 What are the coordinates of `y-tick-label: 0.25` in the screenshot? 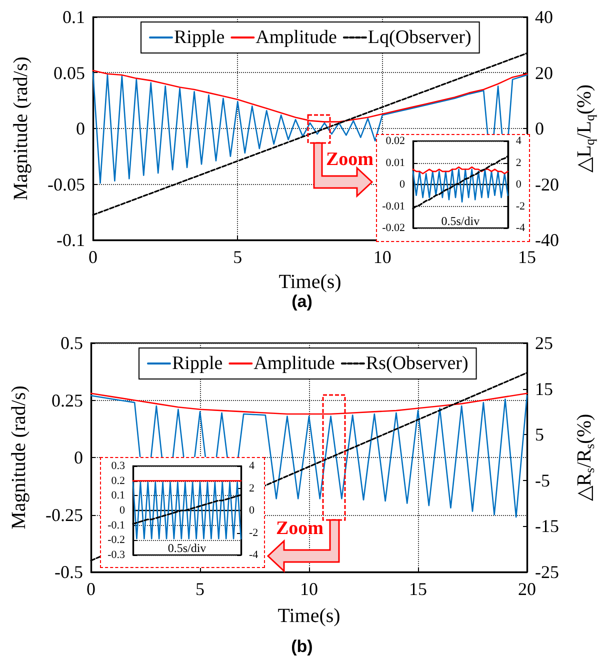 It's located at (67, 400).